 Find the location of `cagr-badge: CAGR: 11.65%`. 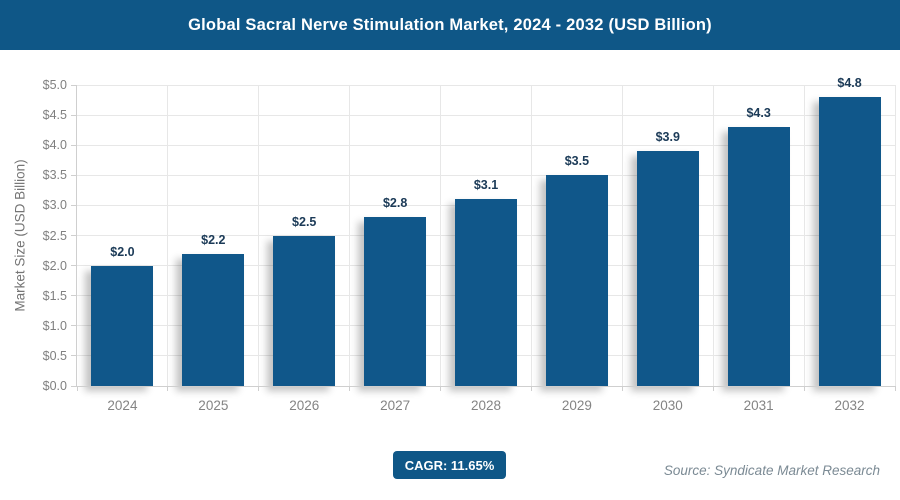

cagr-badge: CAGR: 11.65% is located at coordinates (449, 465).